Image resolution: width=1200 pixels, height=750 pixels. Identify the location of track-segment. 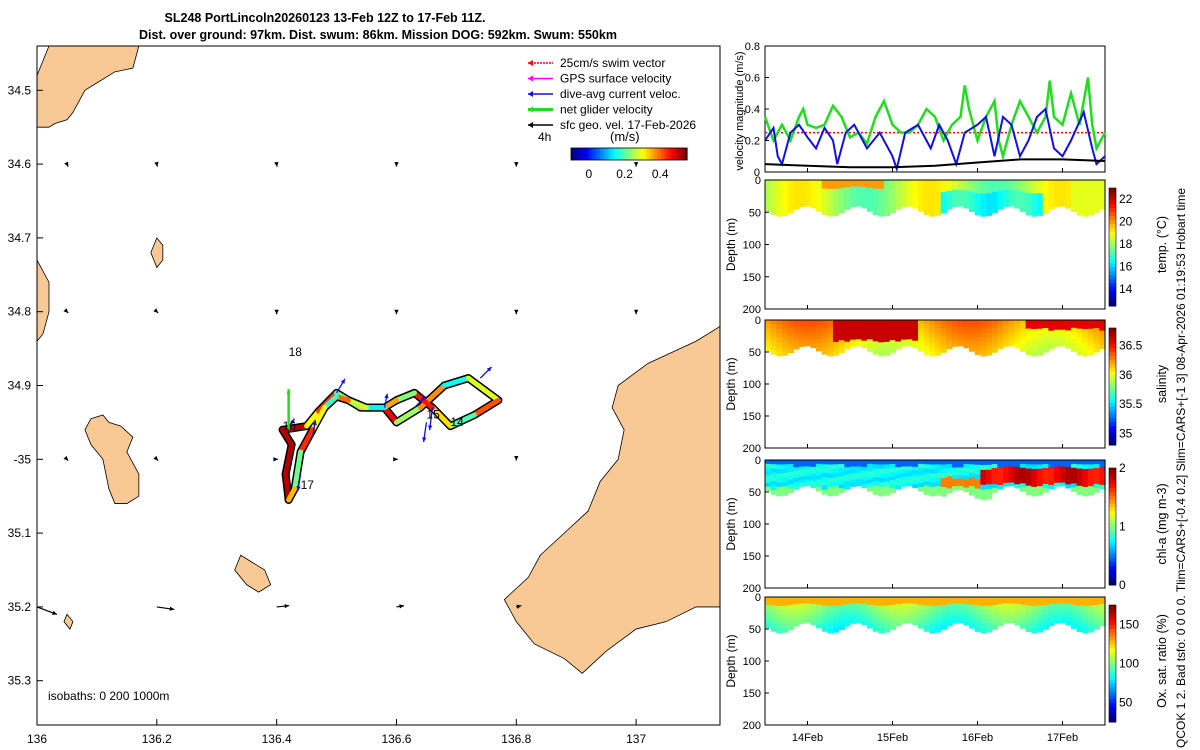
(307, 441).